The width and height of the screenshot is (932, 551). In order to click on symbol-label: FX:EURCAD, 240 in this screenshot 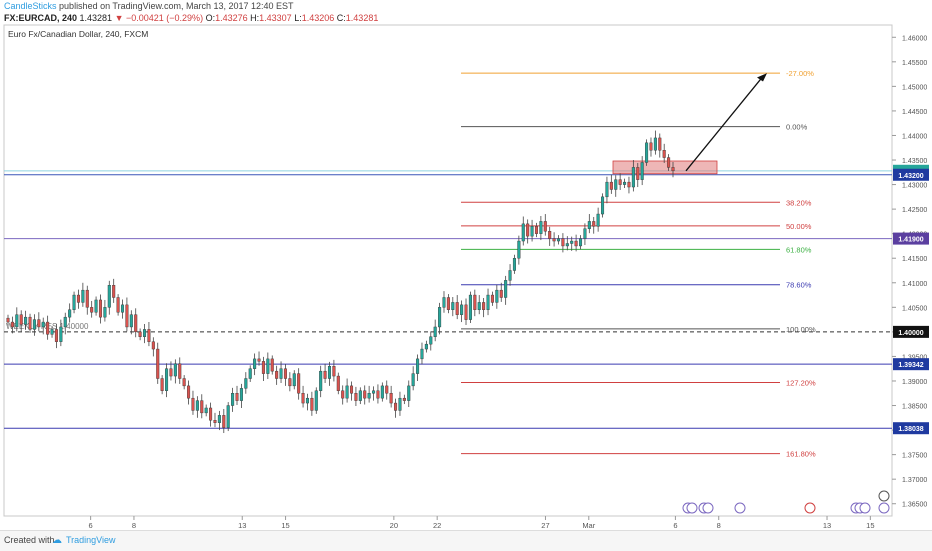, I will do `click(41, 18)`.